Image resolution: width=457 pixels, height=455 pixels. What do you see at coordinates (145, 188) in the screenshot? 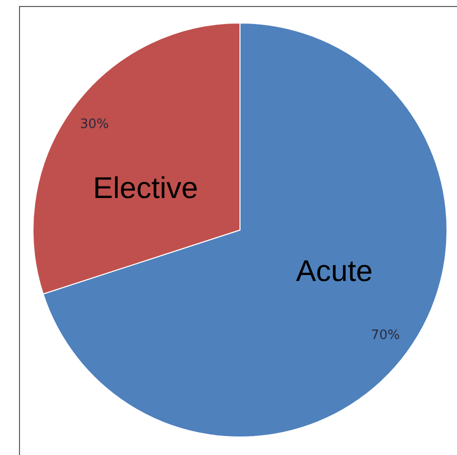
I see `slice-label: Elective` at bounding box center [145, 188].